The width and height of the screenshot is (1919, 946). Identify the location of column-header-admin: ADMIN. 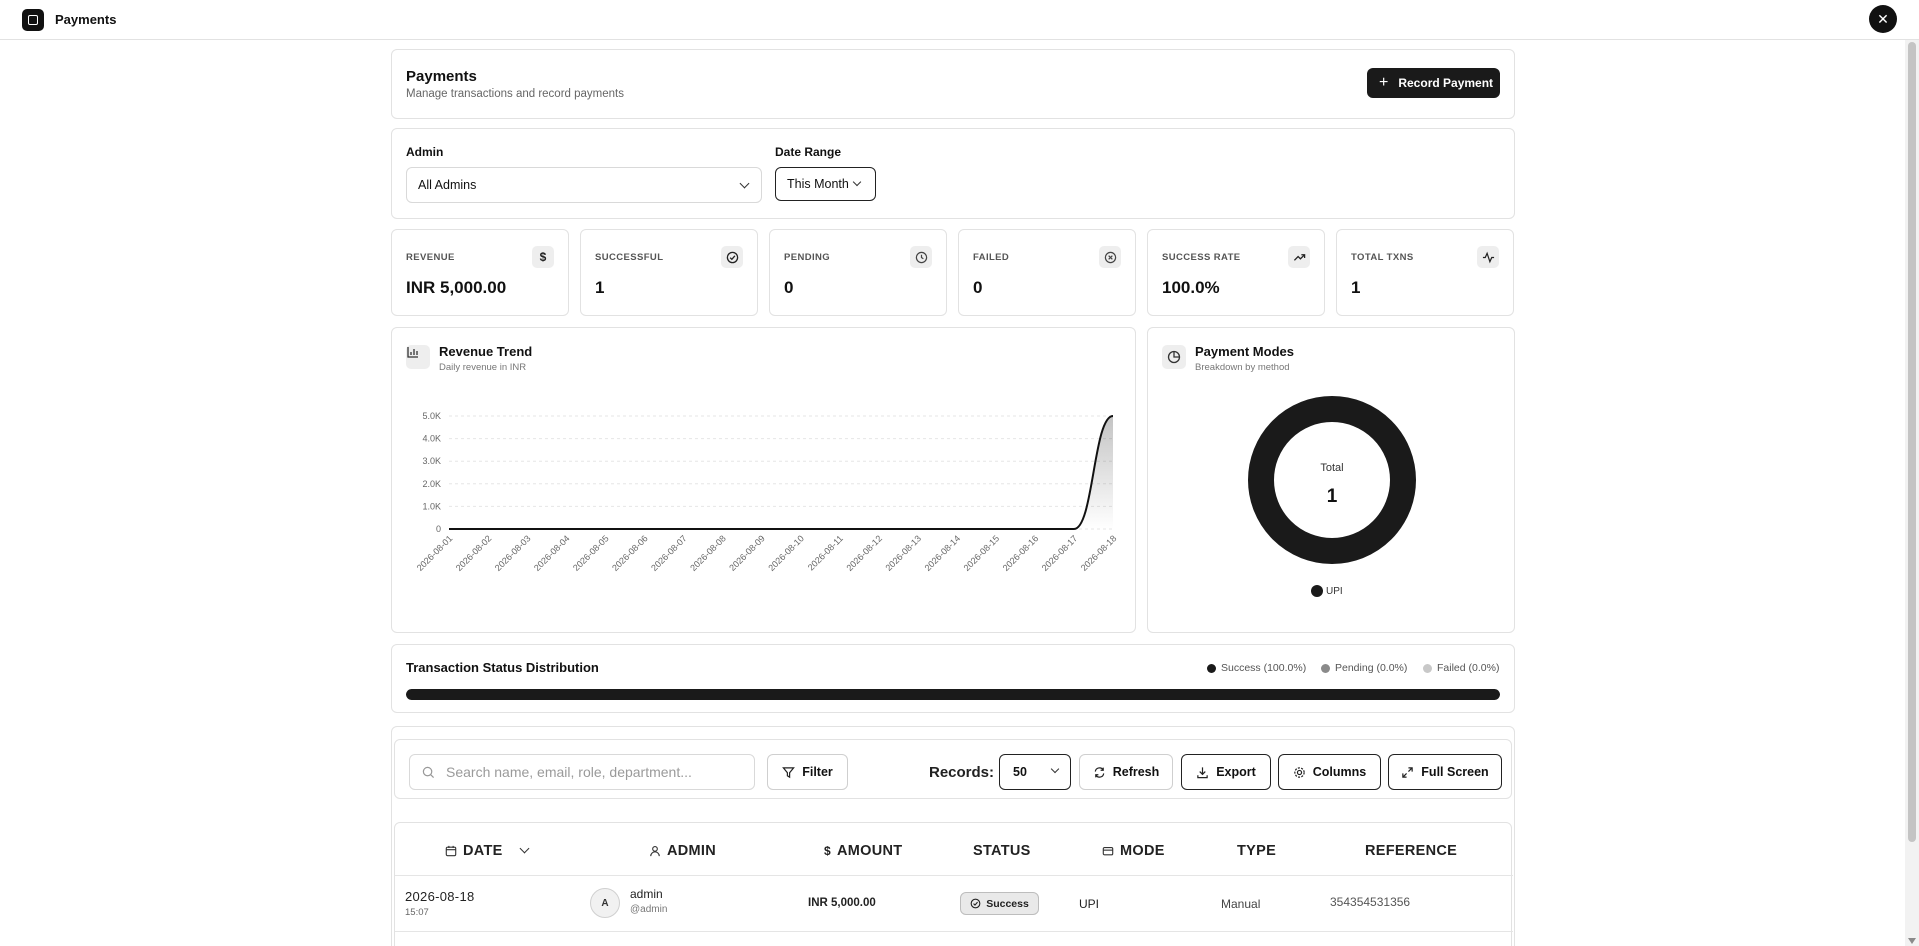
(682, 851).